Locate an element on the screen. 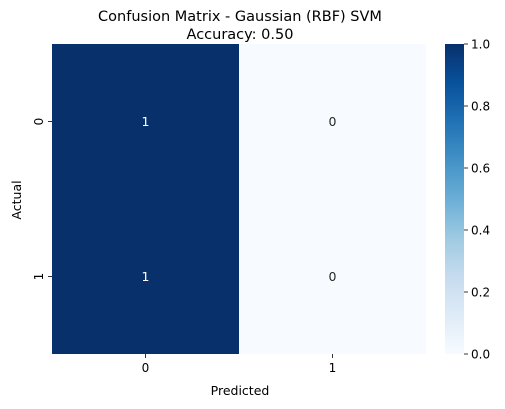 The image size is (505, 409). y-tick-label: 0 is located at coordinates (39, 122).